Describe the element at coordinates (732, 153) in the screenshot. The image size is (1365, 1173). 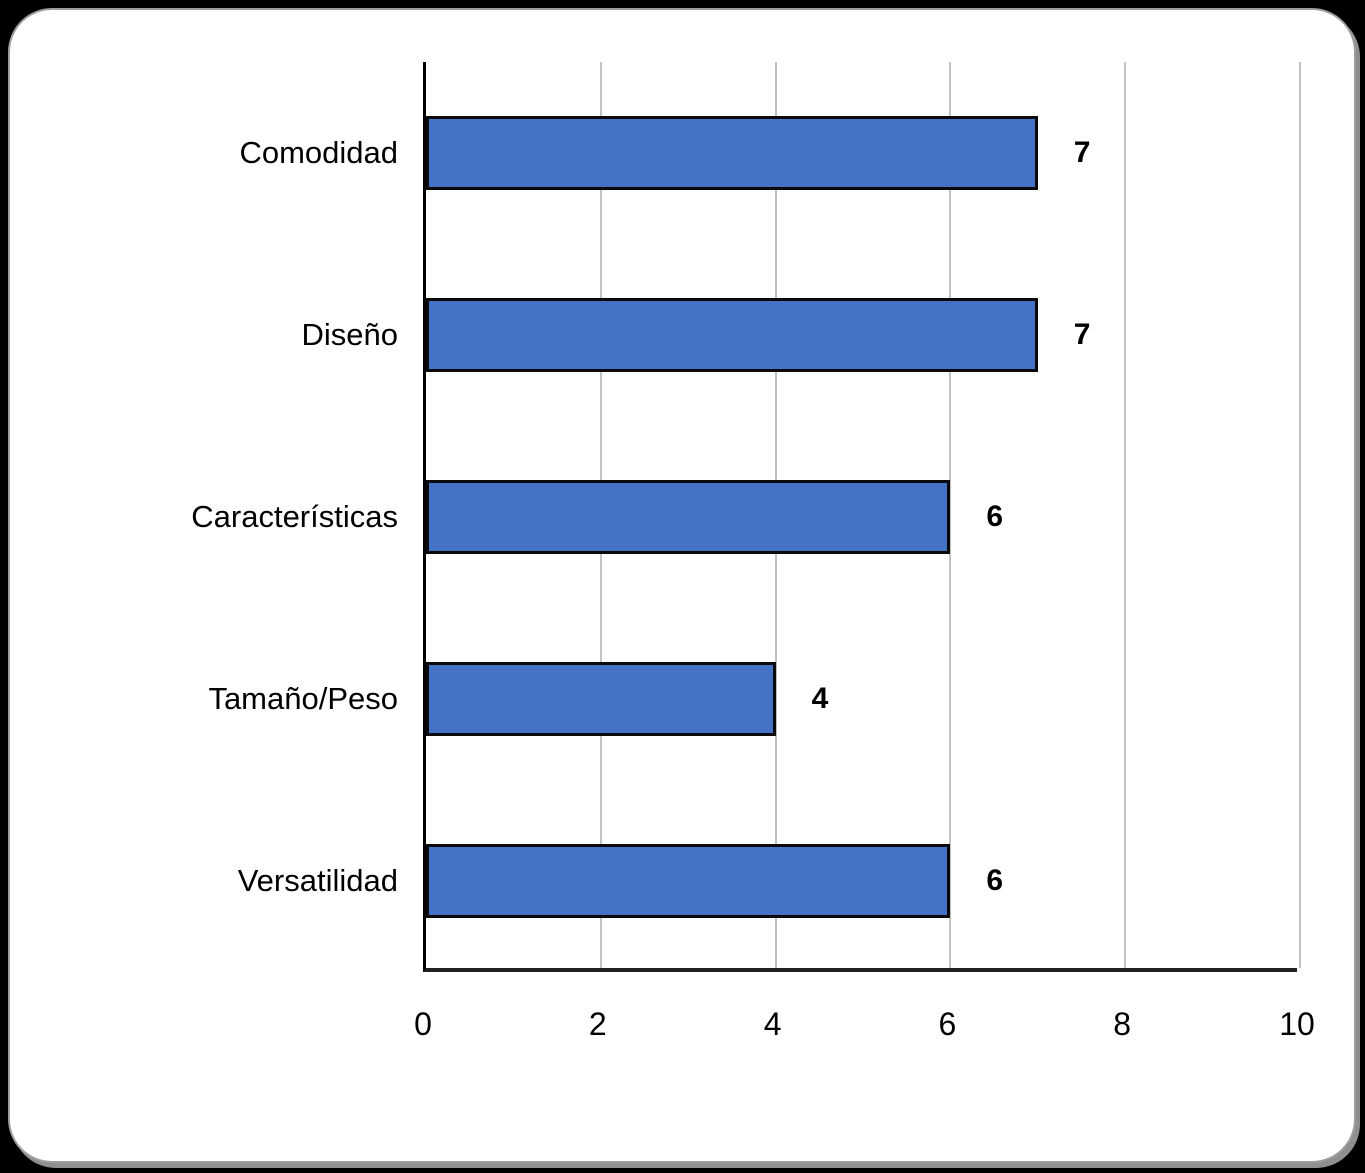
I see `bar-comodidad` at that location.